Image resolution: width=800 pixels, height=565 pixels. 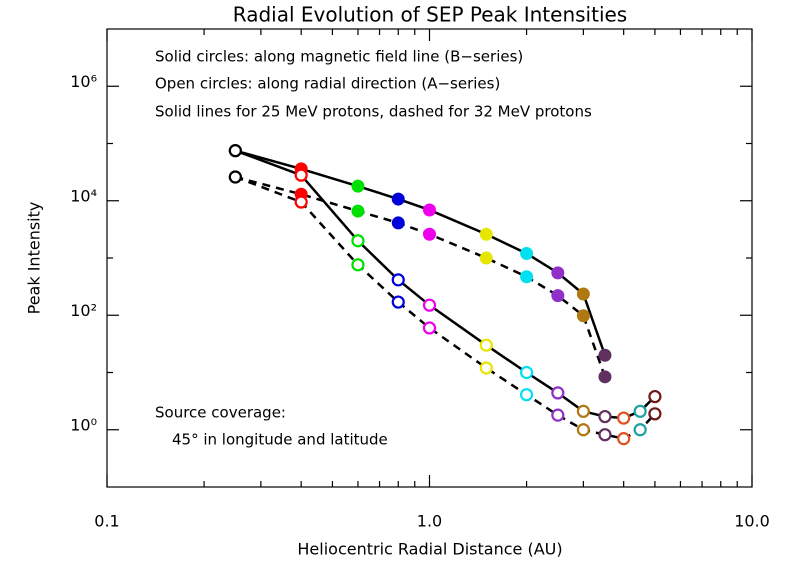 I want to click on x-tick-label: 10.0, so click(x=752, y=521).